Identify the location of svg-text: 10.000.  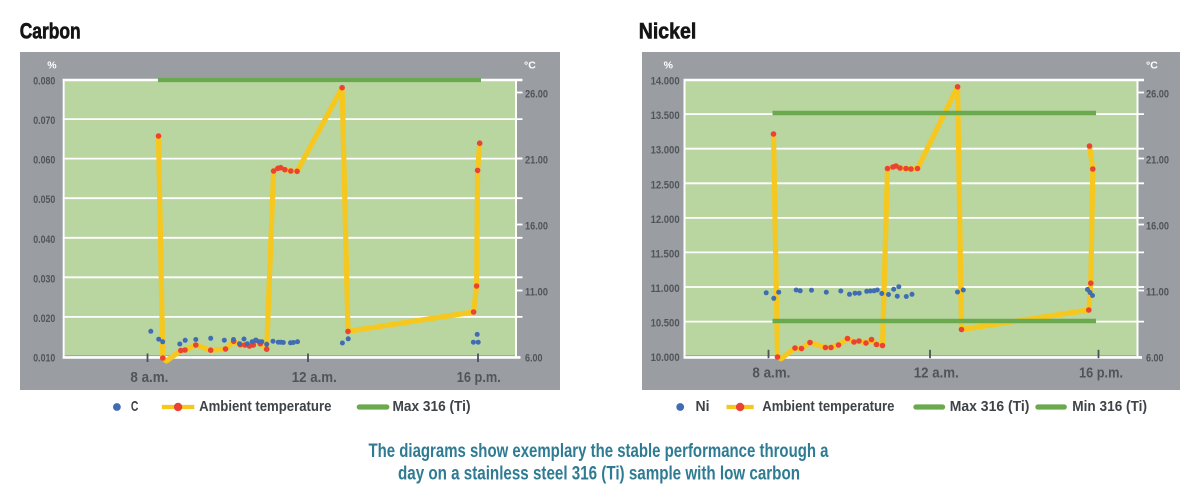
(665, 358).